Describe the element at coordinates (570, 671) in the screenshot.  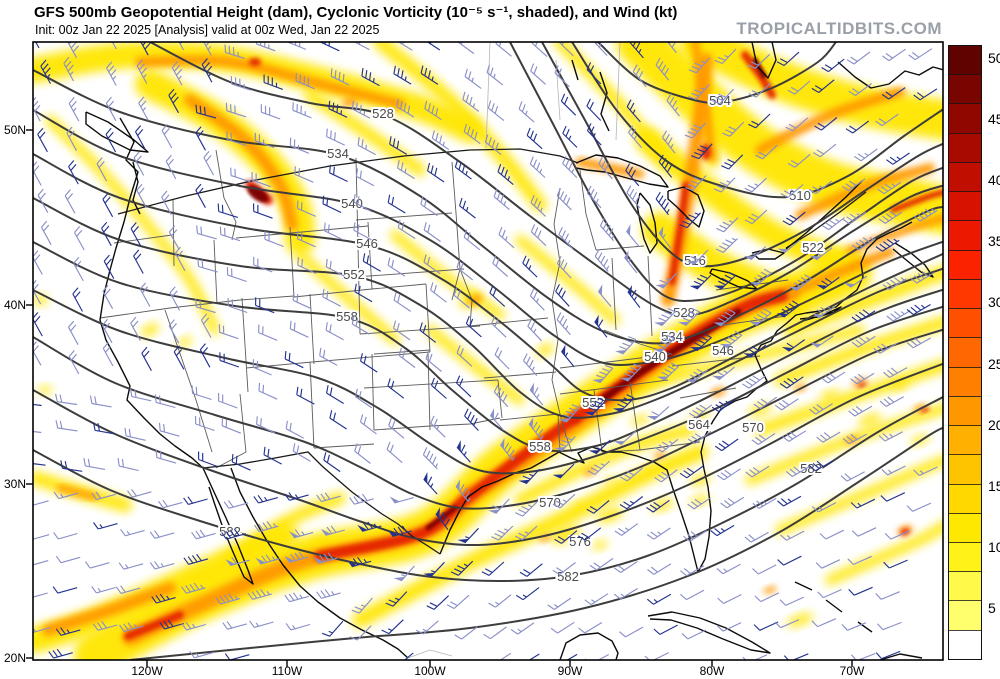
I see `lon-tick-label: 90W` at that location.